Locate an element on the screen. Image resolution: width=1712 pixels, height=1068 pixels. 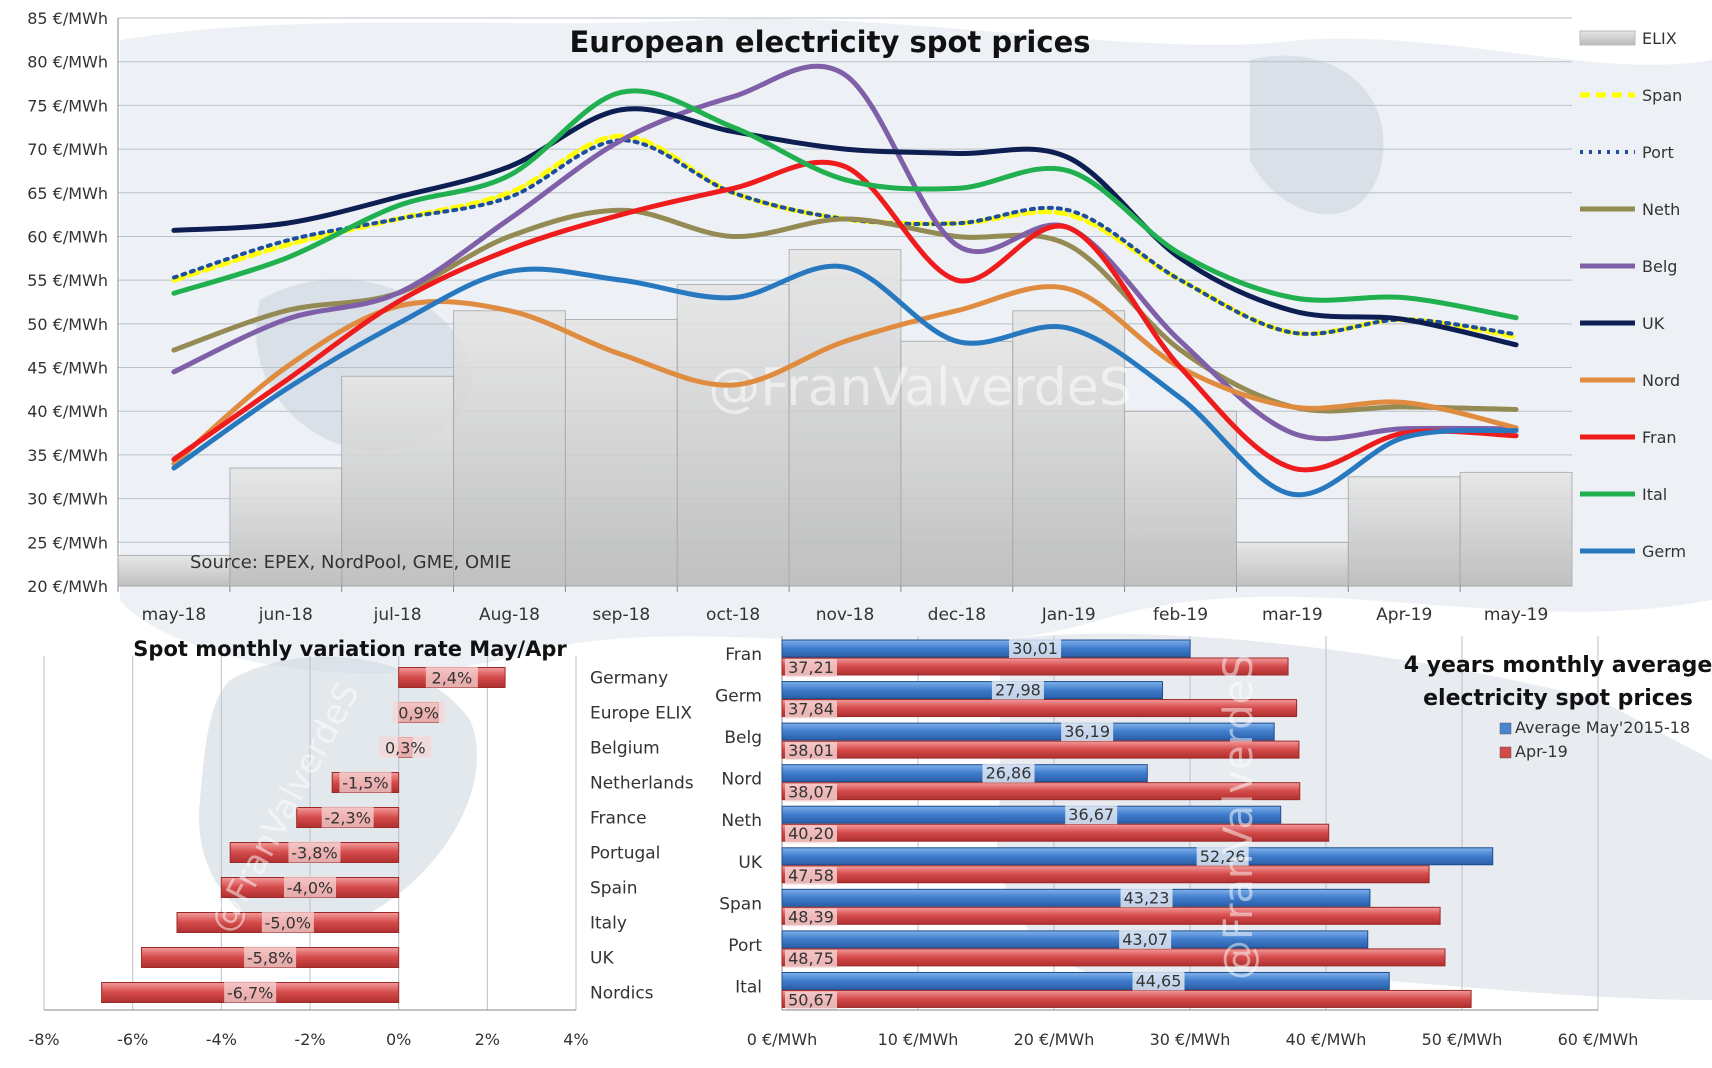
apr19-data-label: 48,75 is located at coordinates (811, 958).